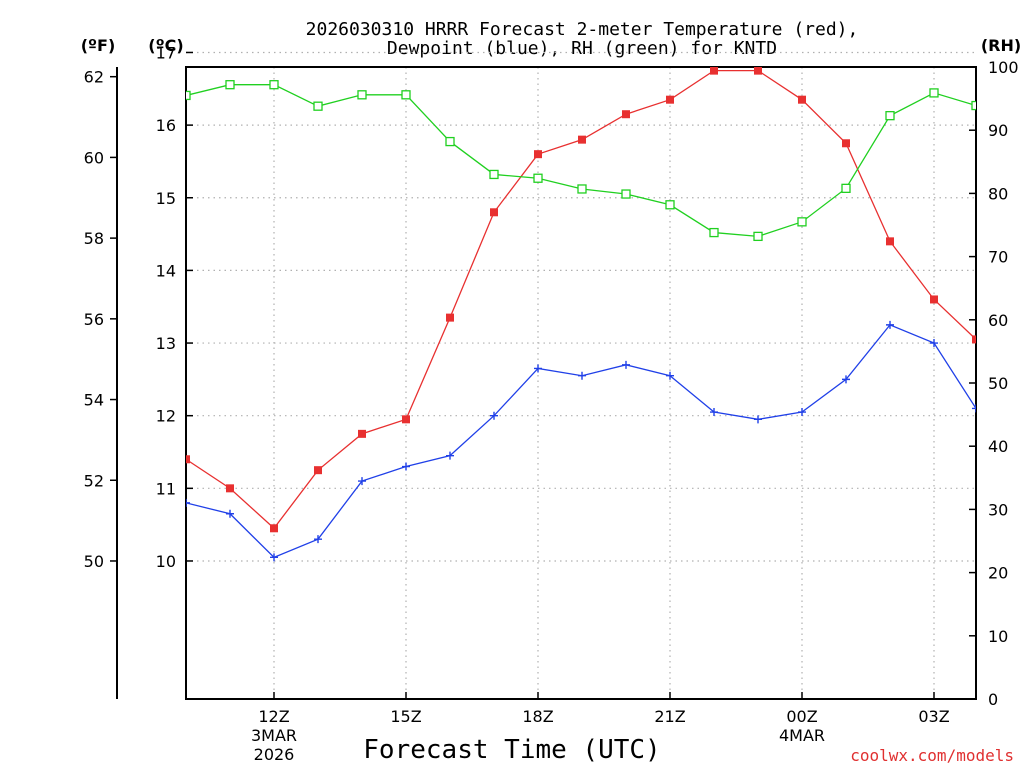  What do you see at coordinates (94, 157) in the screenshot?
I see `fahrenheit-tick-label: 60` at bounding box center [94, 157].